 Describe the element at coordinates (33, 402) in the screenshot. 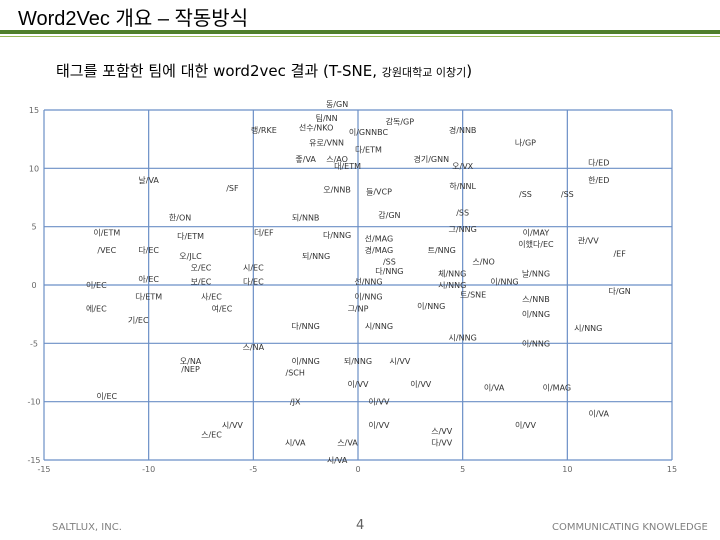

I see `y-tick-label: -10` at that location.